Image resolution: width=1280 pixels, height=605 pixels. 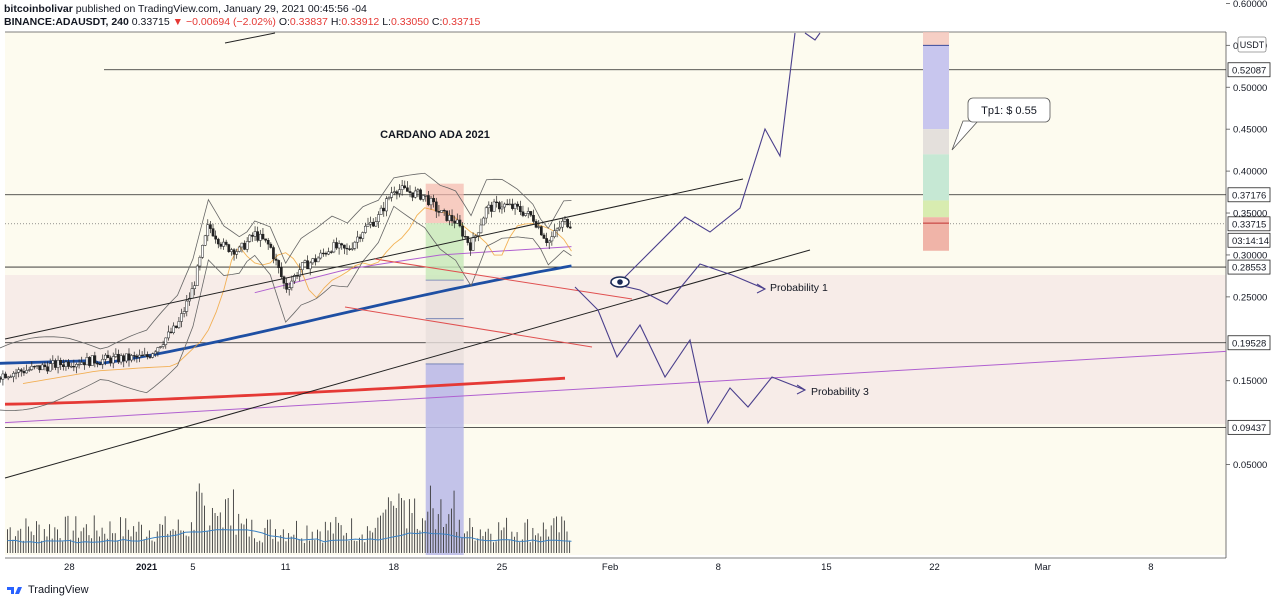 What do you see at coordinates (1001, 124) in the screenshot?
I see `tp1-callout: Tp1: $ 0.55` at bounding box center [1001, 124].